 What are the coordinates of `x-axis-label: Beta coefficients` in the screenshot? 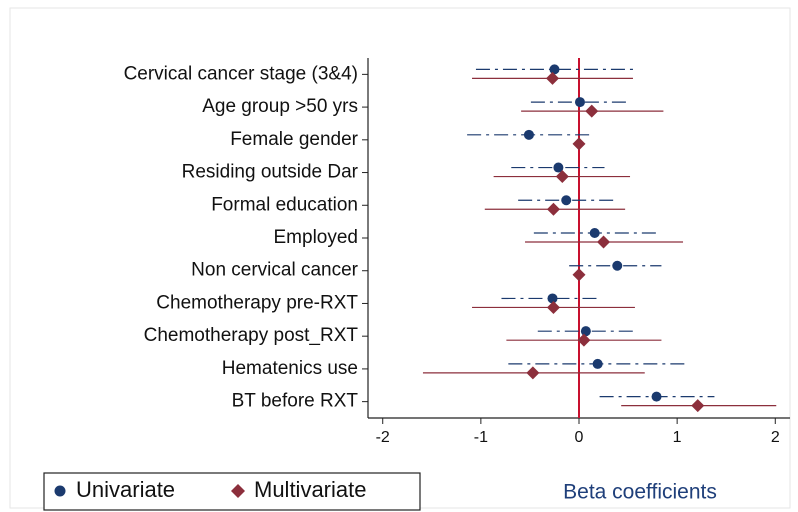 It's located at (640, 492).